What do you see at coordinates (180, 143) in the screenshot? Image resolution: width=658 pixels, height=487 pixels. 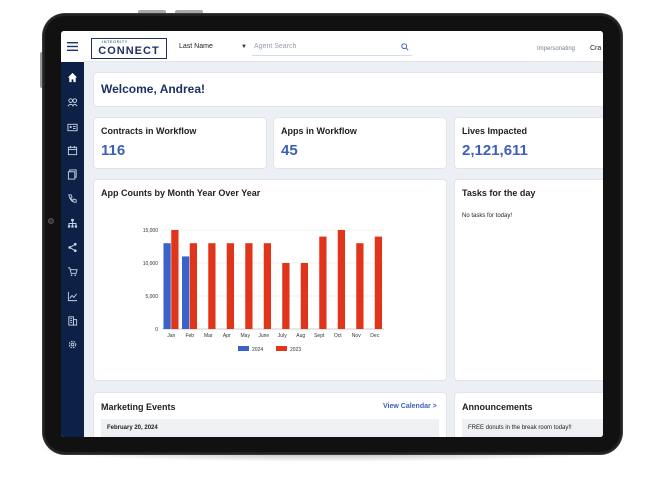 I see `stat-card-contracts: Contracts in Workflow 116` at bounding box center [180, 143].